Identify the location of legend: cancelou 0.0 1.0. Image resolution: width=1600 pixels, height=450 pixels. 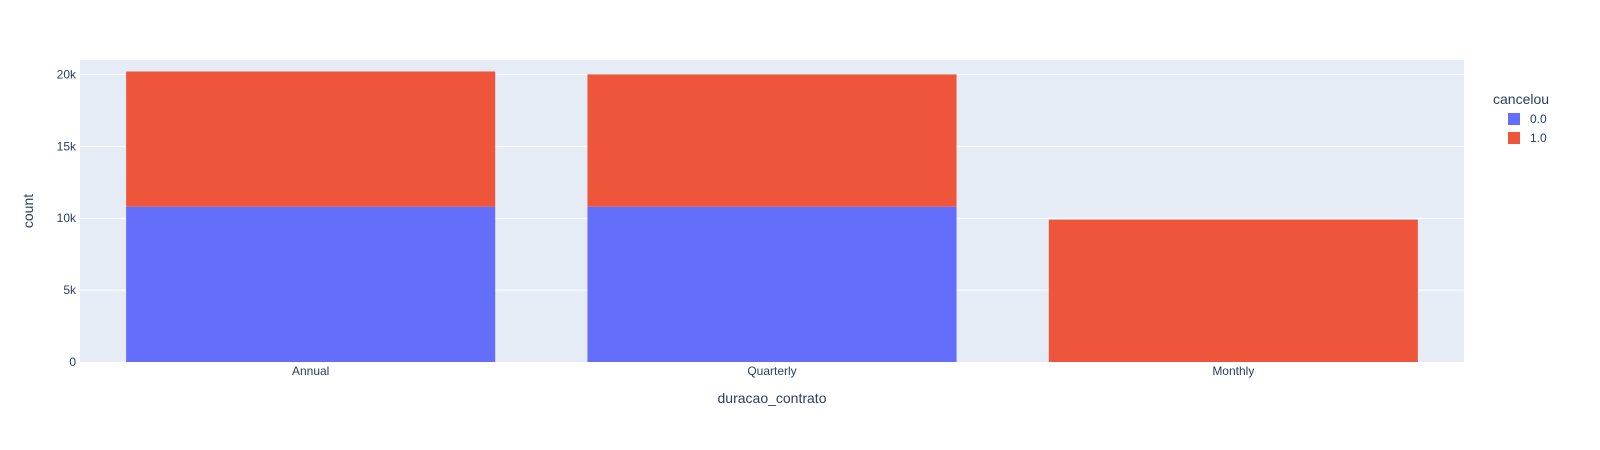
(1521, 118).